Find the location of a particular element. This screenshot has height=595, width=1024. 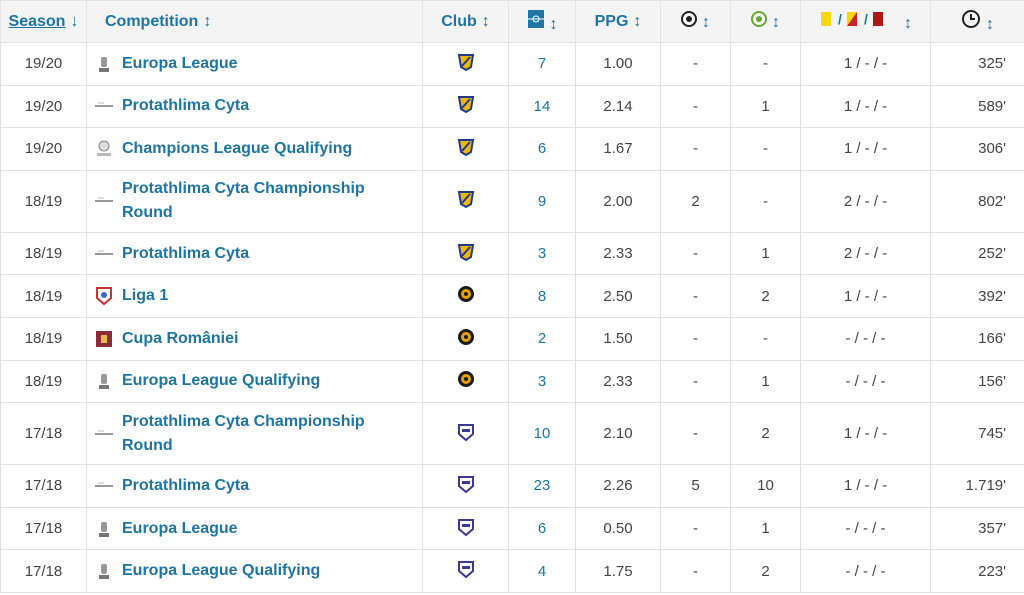

ppg-cell: 2.00 is located at coordinates (618, 201).